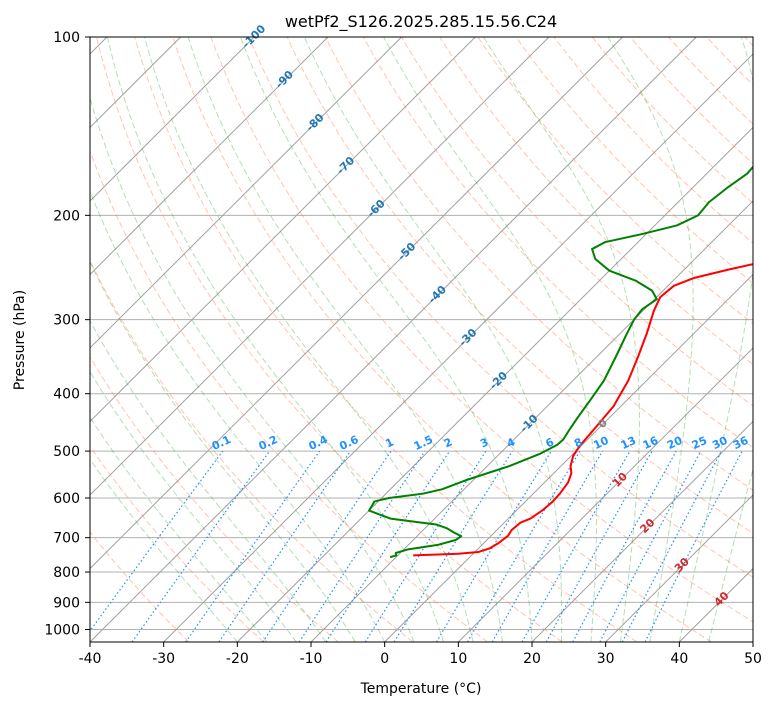 The image size is (775, 708). What do you see at coordinates (66, 603) in the screenshot?
I see `y-tick-label: 900` at bounding box center [66, 603].